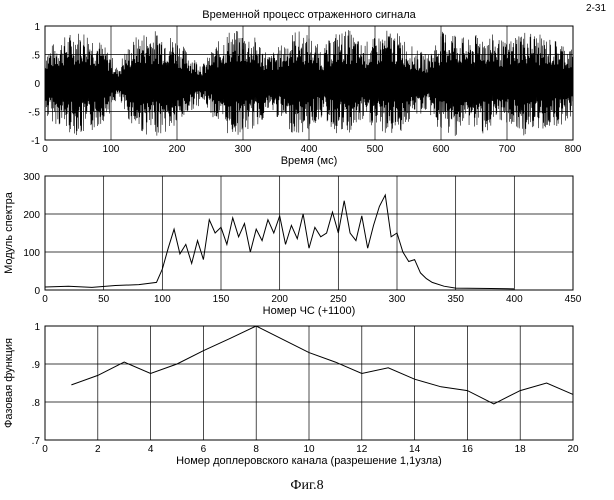 The width and height of the screenshot is (614, 500). What do you see at coordinates (573, 449) in the screenshot?
I see `x-tick-label: 20` at bounding box center [573, 449].